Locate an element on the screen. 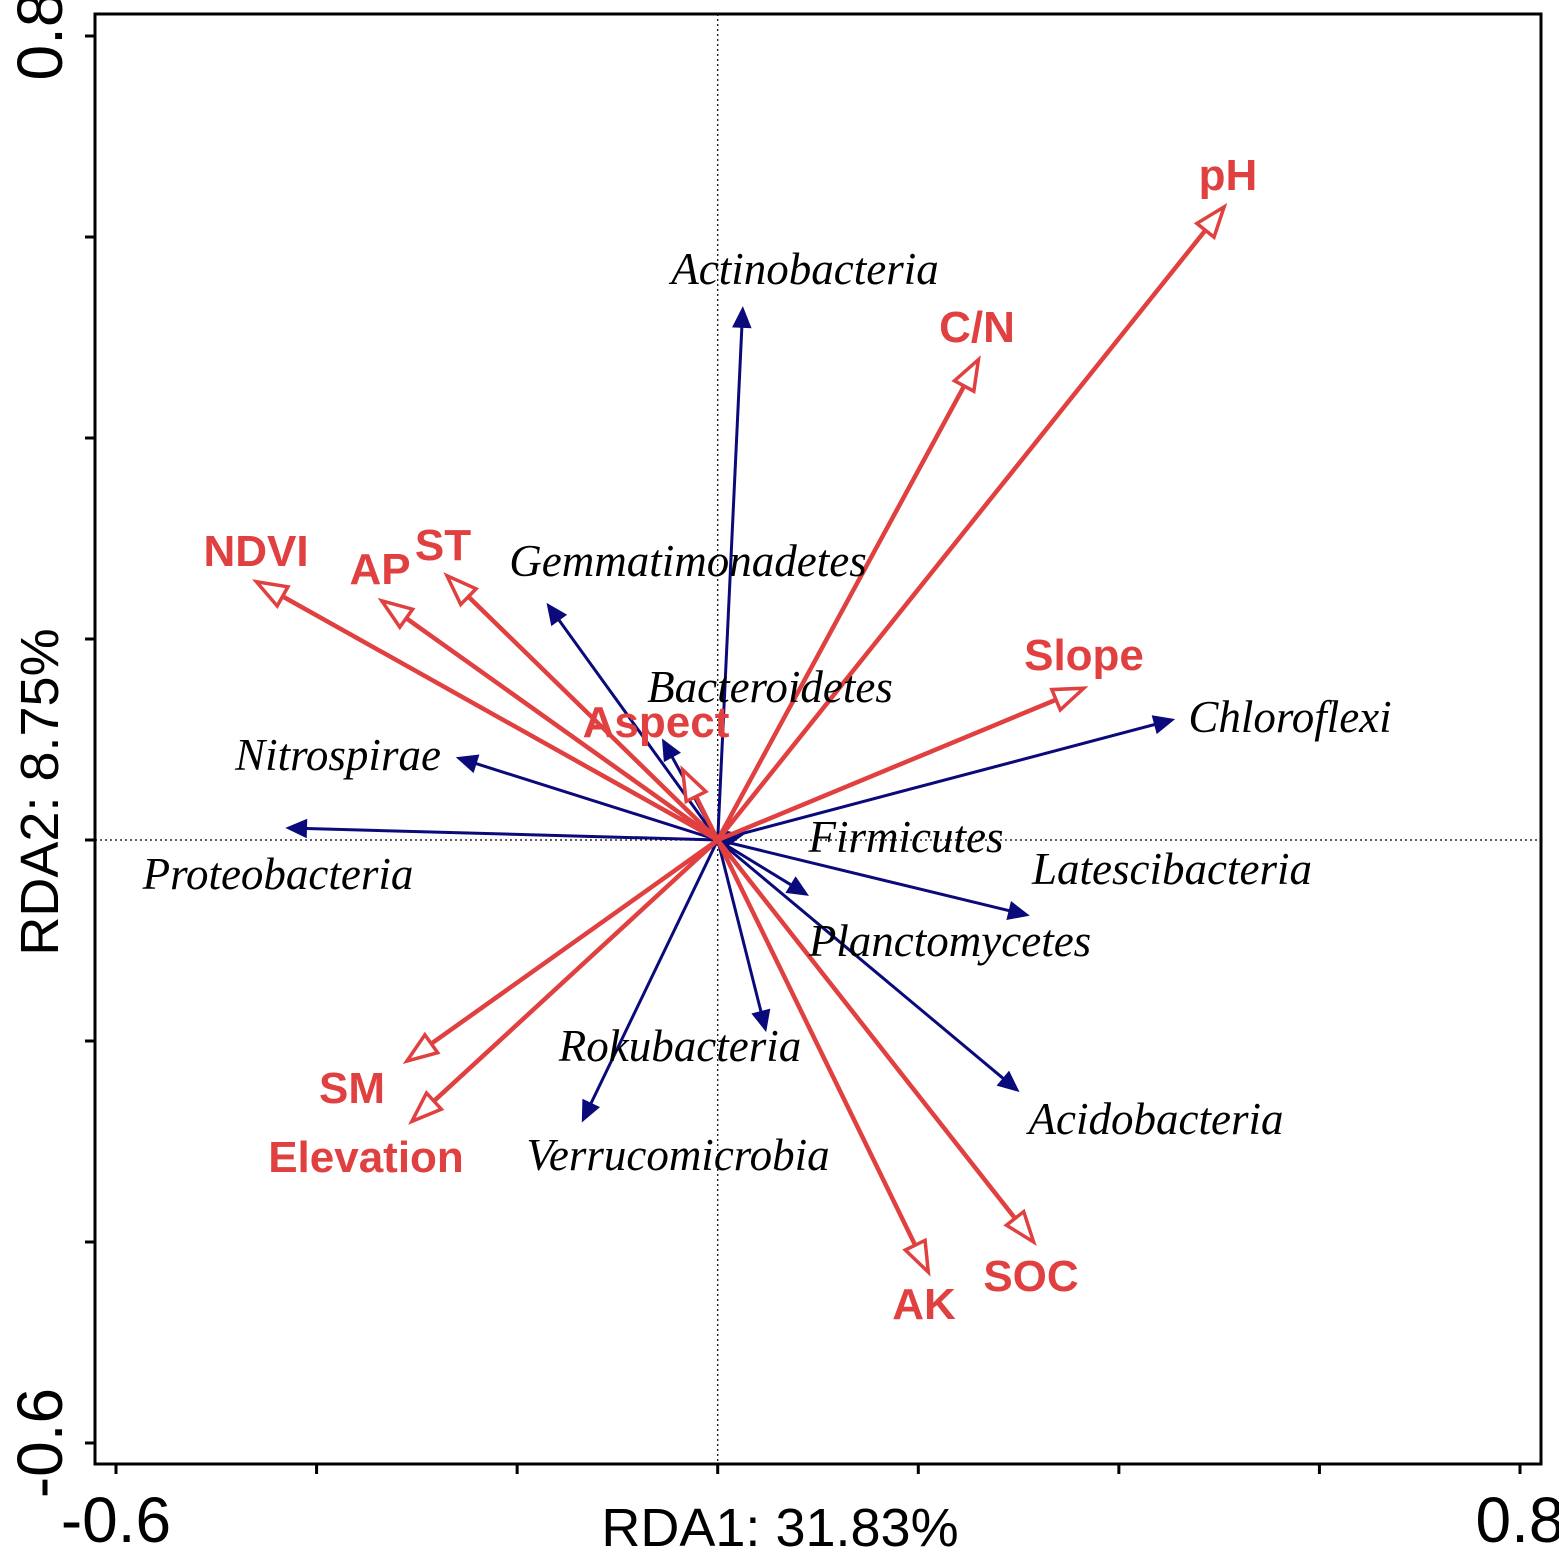 The width and height of the screenshot is (1559, 1560). species-arrow-nitrospirae is located at coordinates (587, 798).